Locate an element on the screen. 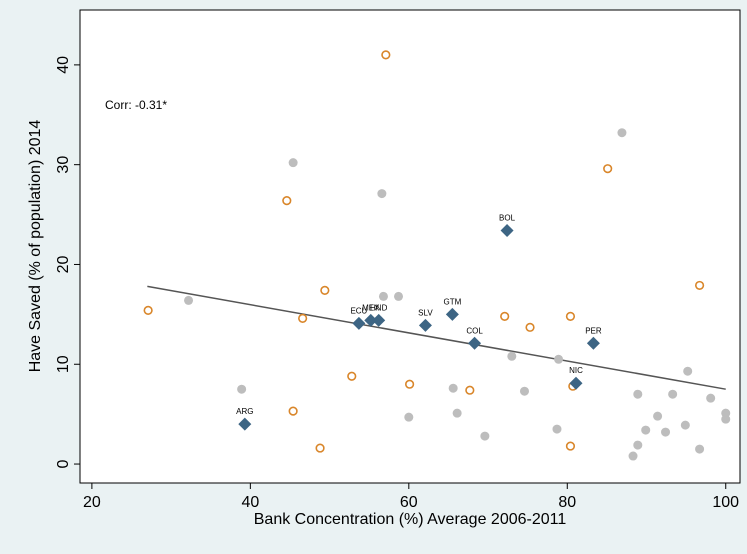 The image size is (747, 554). point-label: ARG is located at coordinates (244, 411).